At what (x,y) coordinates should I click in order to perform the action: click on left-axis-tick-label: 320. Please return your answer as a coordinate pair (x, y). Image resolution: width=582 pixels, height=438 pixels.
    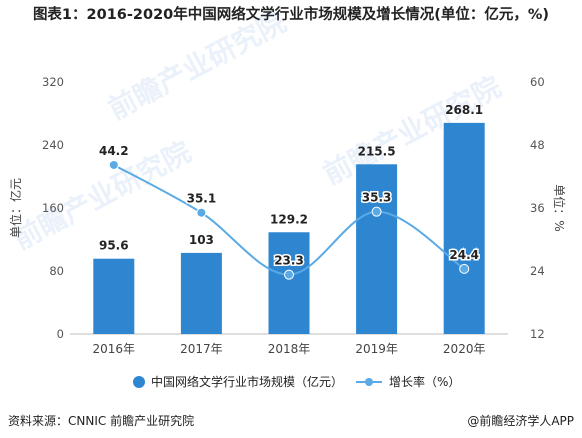
    Looking at the image, I should click on (53, 82).